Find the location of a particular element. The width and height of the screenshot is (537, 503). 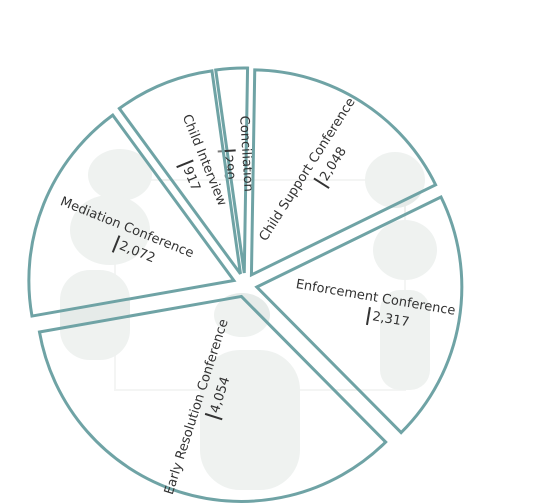

value-label: 2,317 is located at coordinates (390, 319).